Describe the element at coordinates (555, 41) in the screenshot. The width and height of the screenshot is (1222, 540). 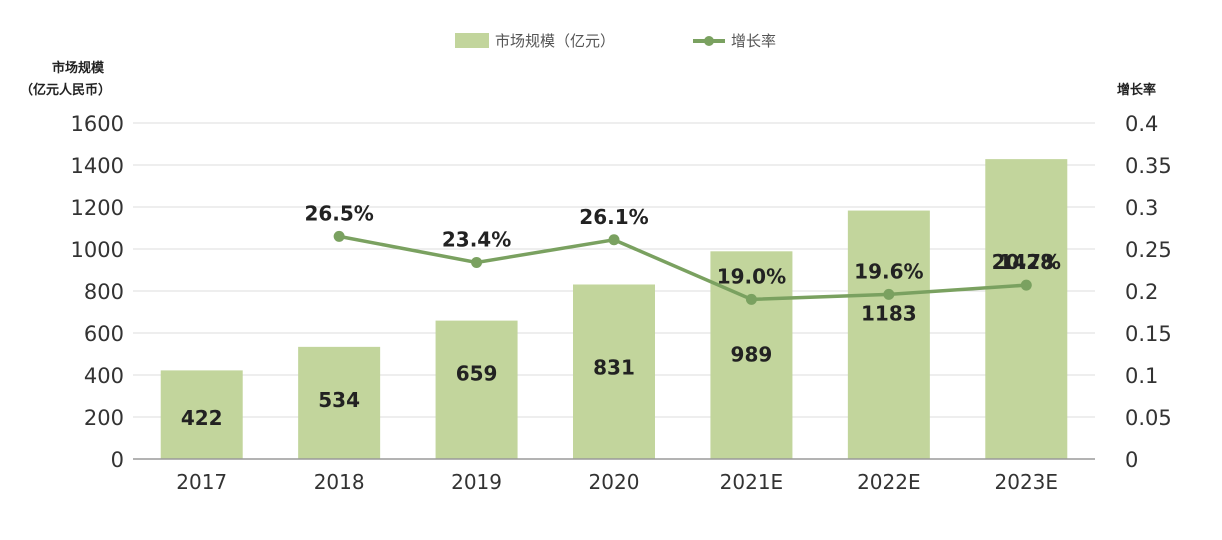
I see `legend-label-bar: 市场规模（亿元）` at that location.